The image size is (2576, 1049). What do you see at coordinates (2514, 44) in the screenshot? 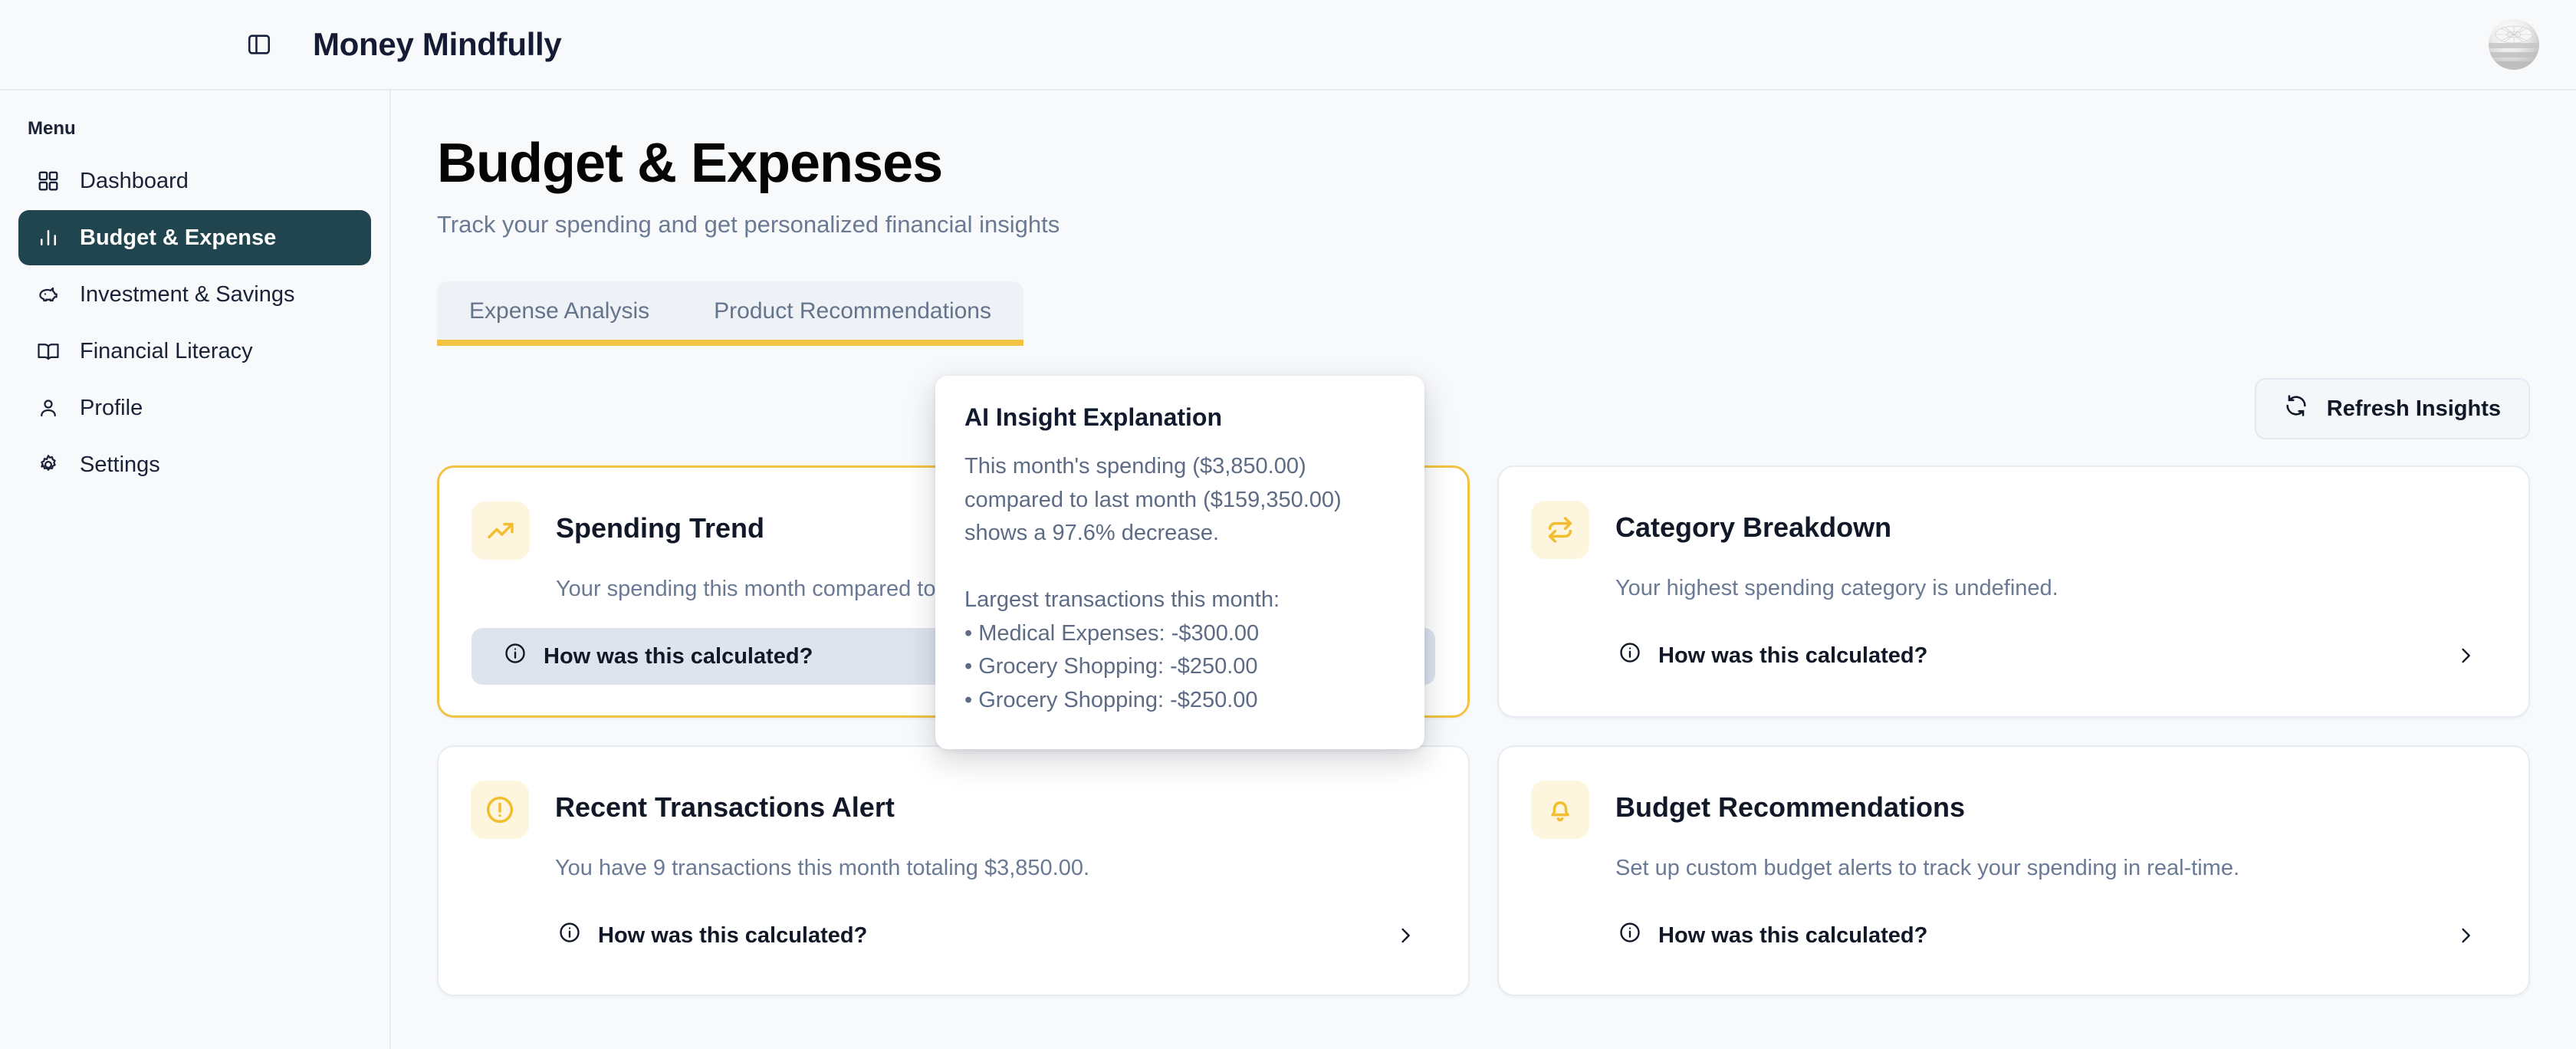
I see `user-avatar` at bounding box center [2514, 44].